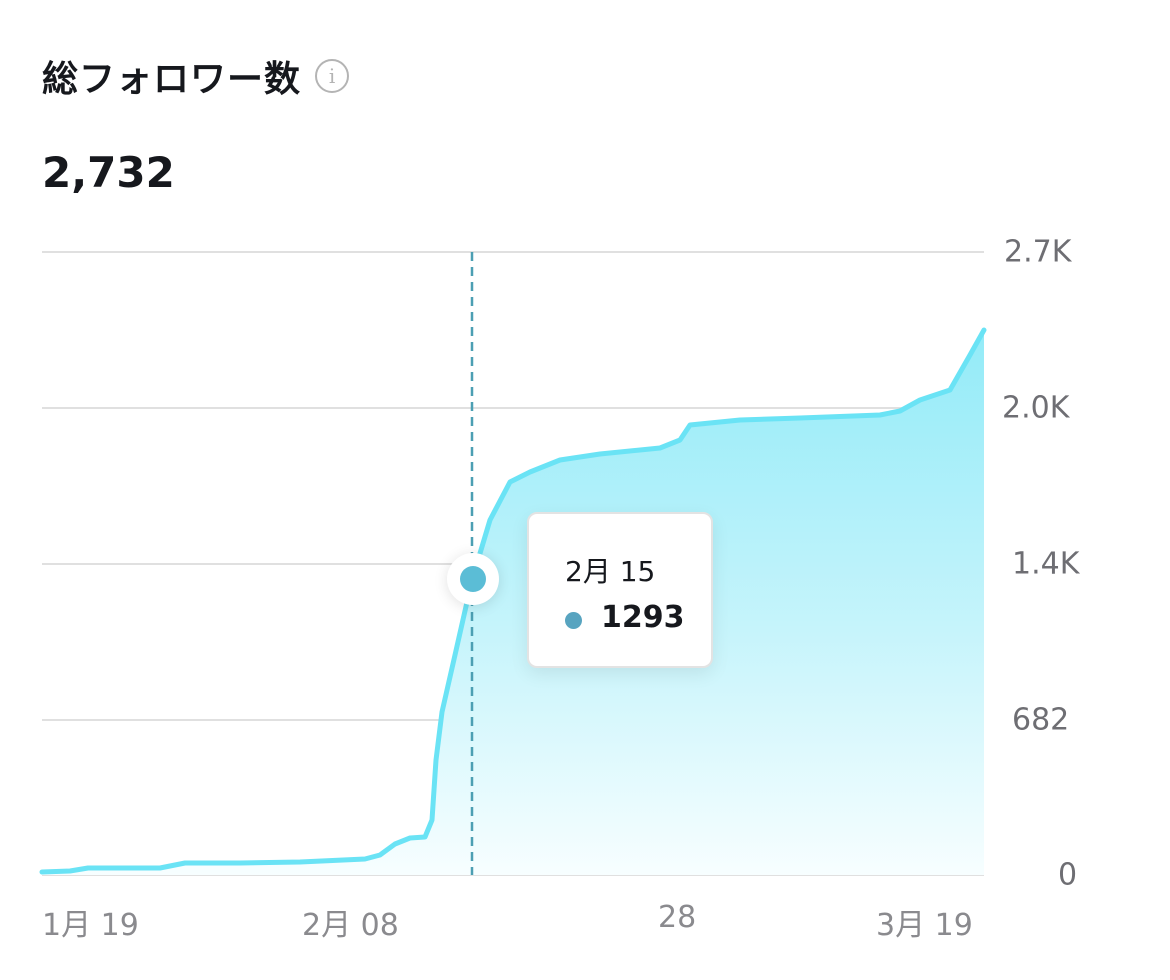 This screenshot has height=980, width=1170. I want to click on x-tick-label: 1月 19, so click(90, 925).